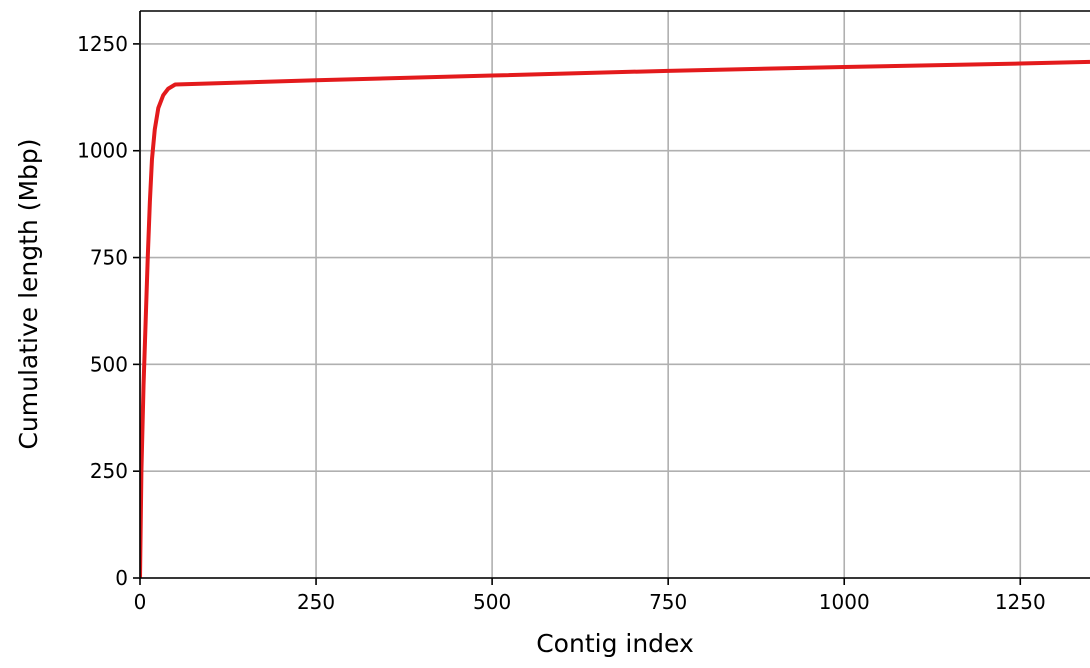  Describe the element at coordinates (109, 471) in the screenshot. I see `y-tick-label: 250` at that location.